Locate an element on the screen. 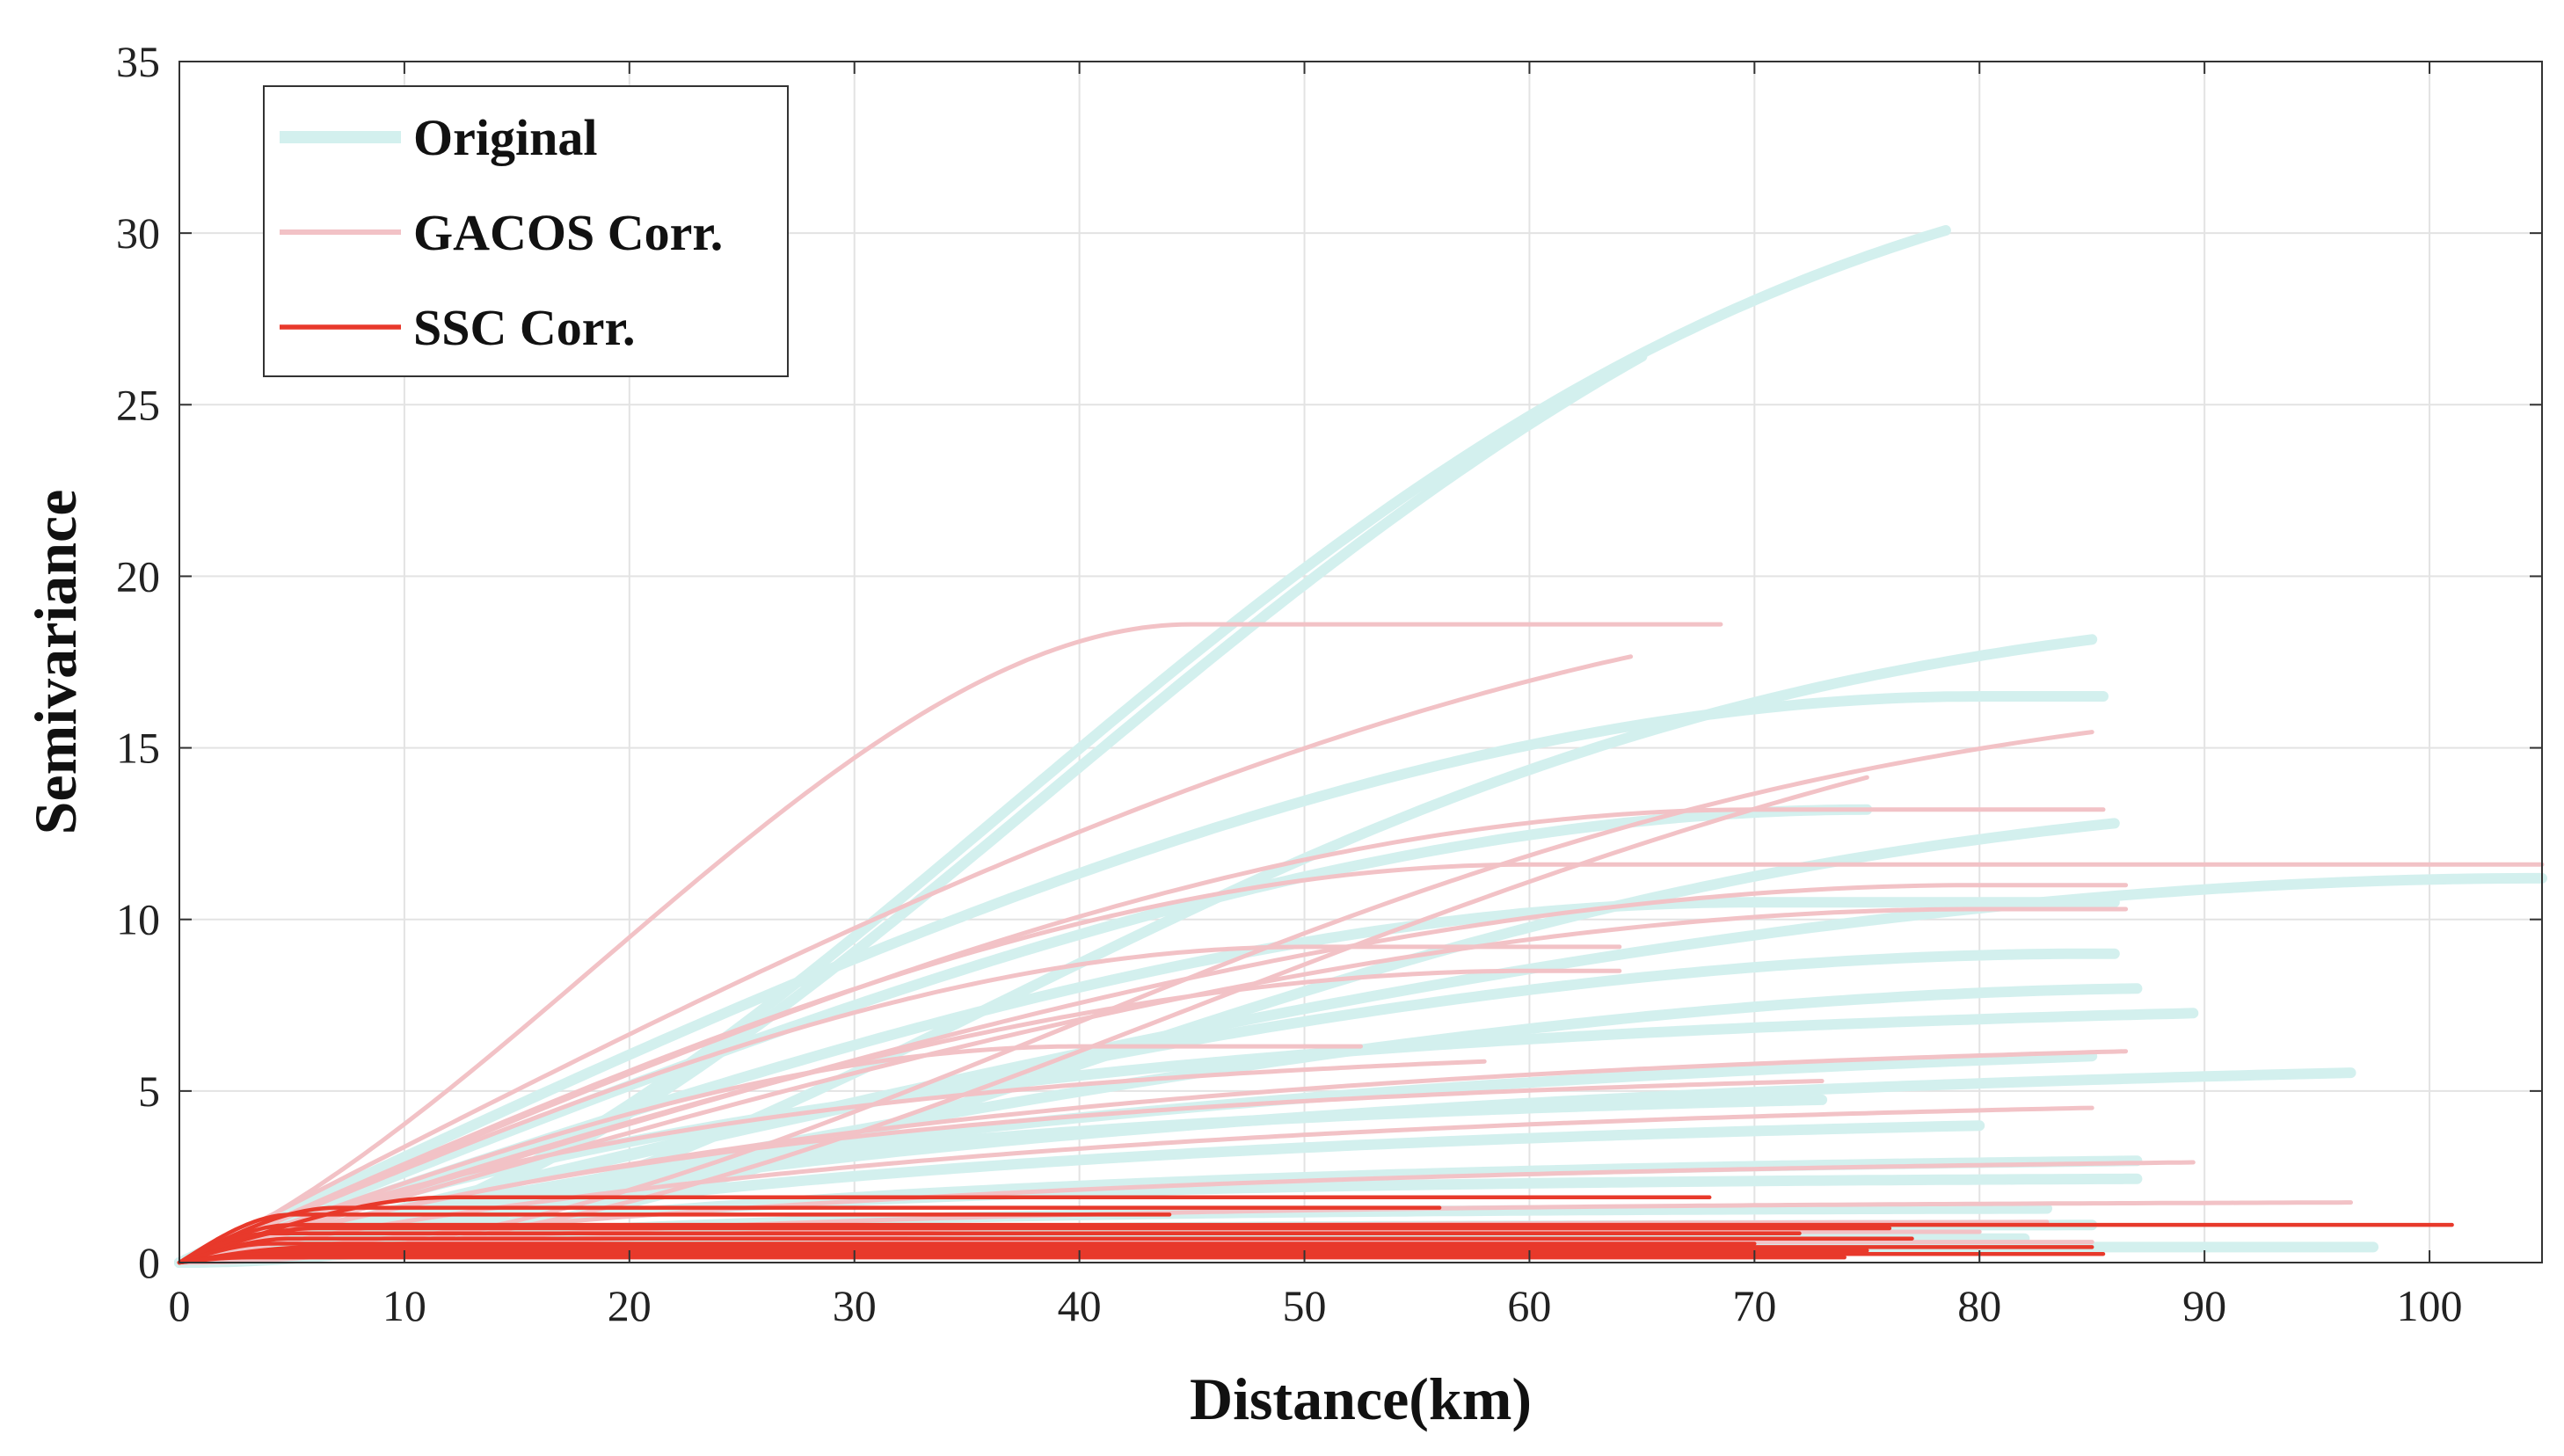  y-axis-title: Semivariance is located at coordinates (56, 662).